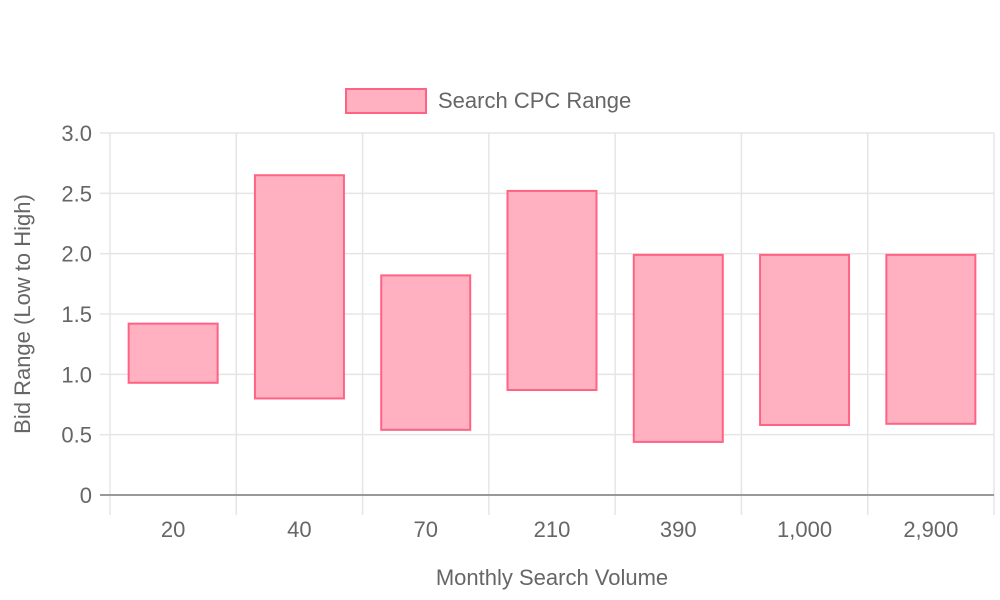 This screenshot has width=1000, height=600. What do you see at coordinates (86, 495) in the screenshot?
I see `y-tick-label: 0` at bounding box center [86, 495].